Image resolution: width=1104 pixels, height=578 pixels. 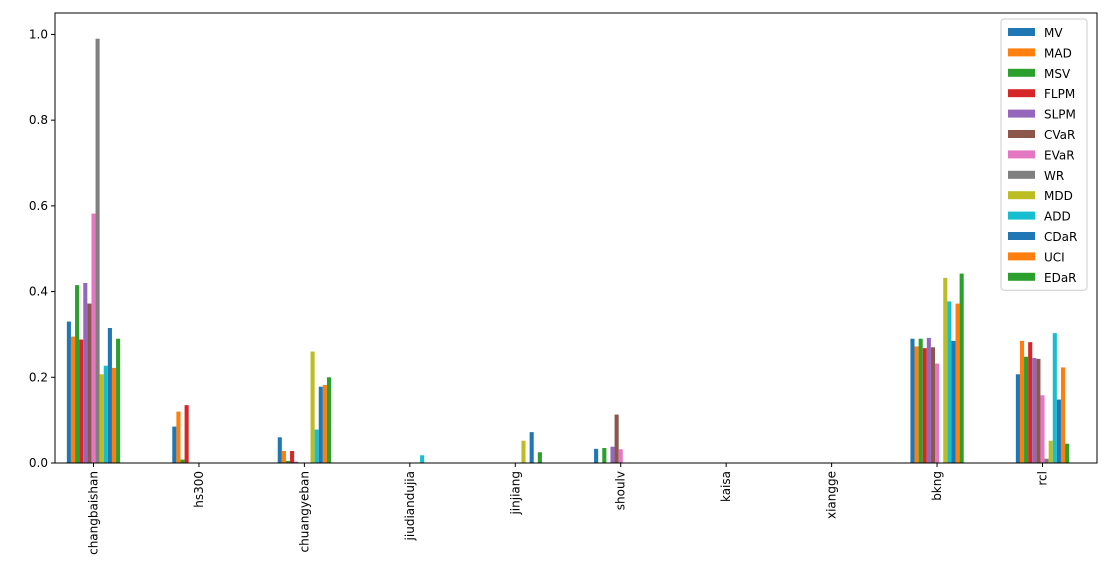 What do you see at coordinates (101, 418) in the screenshot?
I see `bar-changbaishan-MDD` at bounding box center [101, 418].